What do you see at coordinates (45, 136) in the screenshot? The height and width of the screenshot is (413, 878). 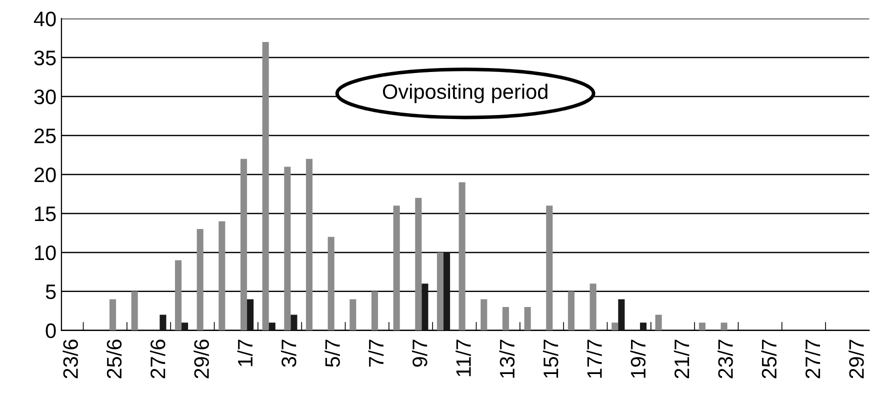 I see `y-tick-label: 25` at bounding box center [45, 136].